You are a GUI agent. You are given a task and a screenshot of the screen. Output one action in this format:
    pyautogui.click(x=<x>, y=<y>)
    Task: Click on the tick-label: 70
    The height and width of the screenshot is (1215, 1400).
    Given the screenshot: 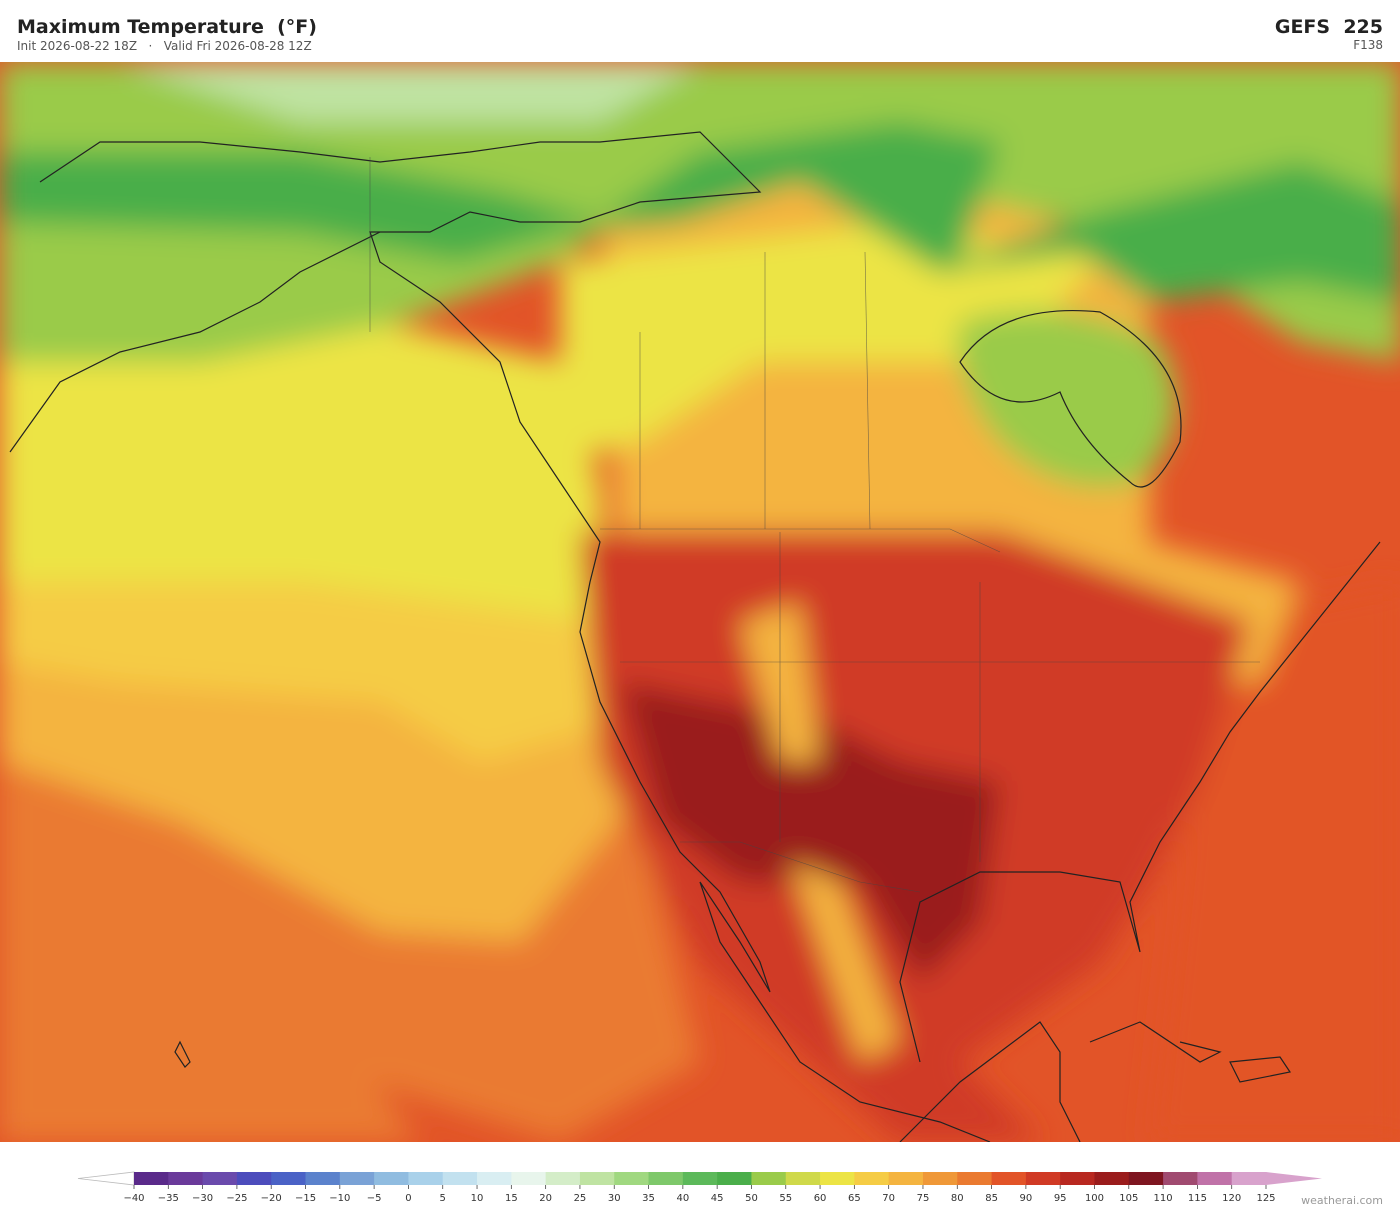 What is the action you would take?
    pyautogui.click(x=888, y=1198)
    